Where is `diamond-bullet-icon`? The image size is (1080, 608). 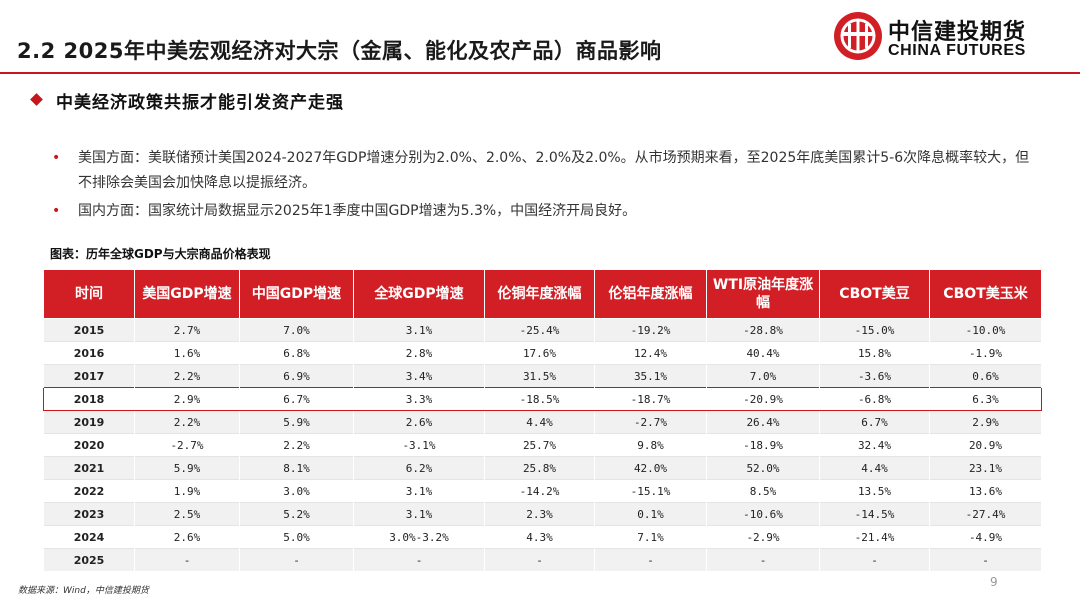
diamond-bullet-icon is located at coordinates (36, 99).